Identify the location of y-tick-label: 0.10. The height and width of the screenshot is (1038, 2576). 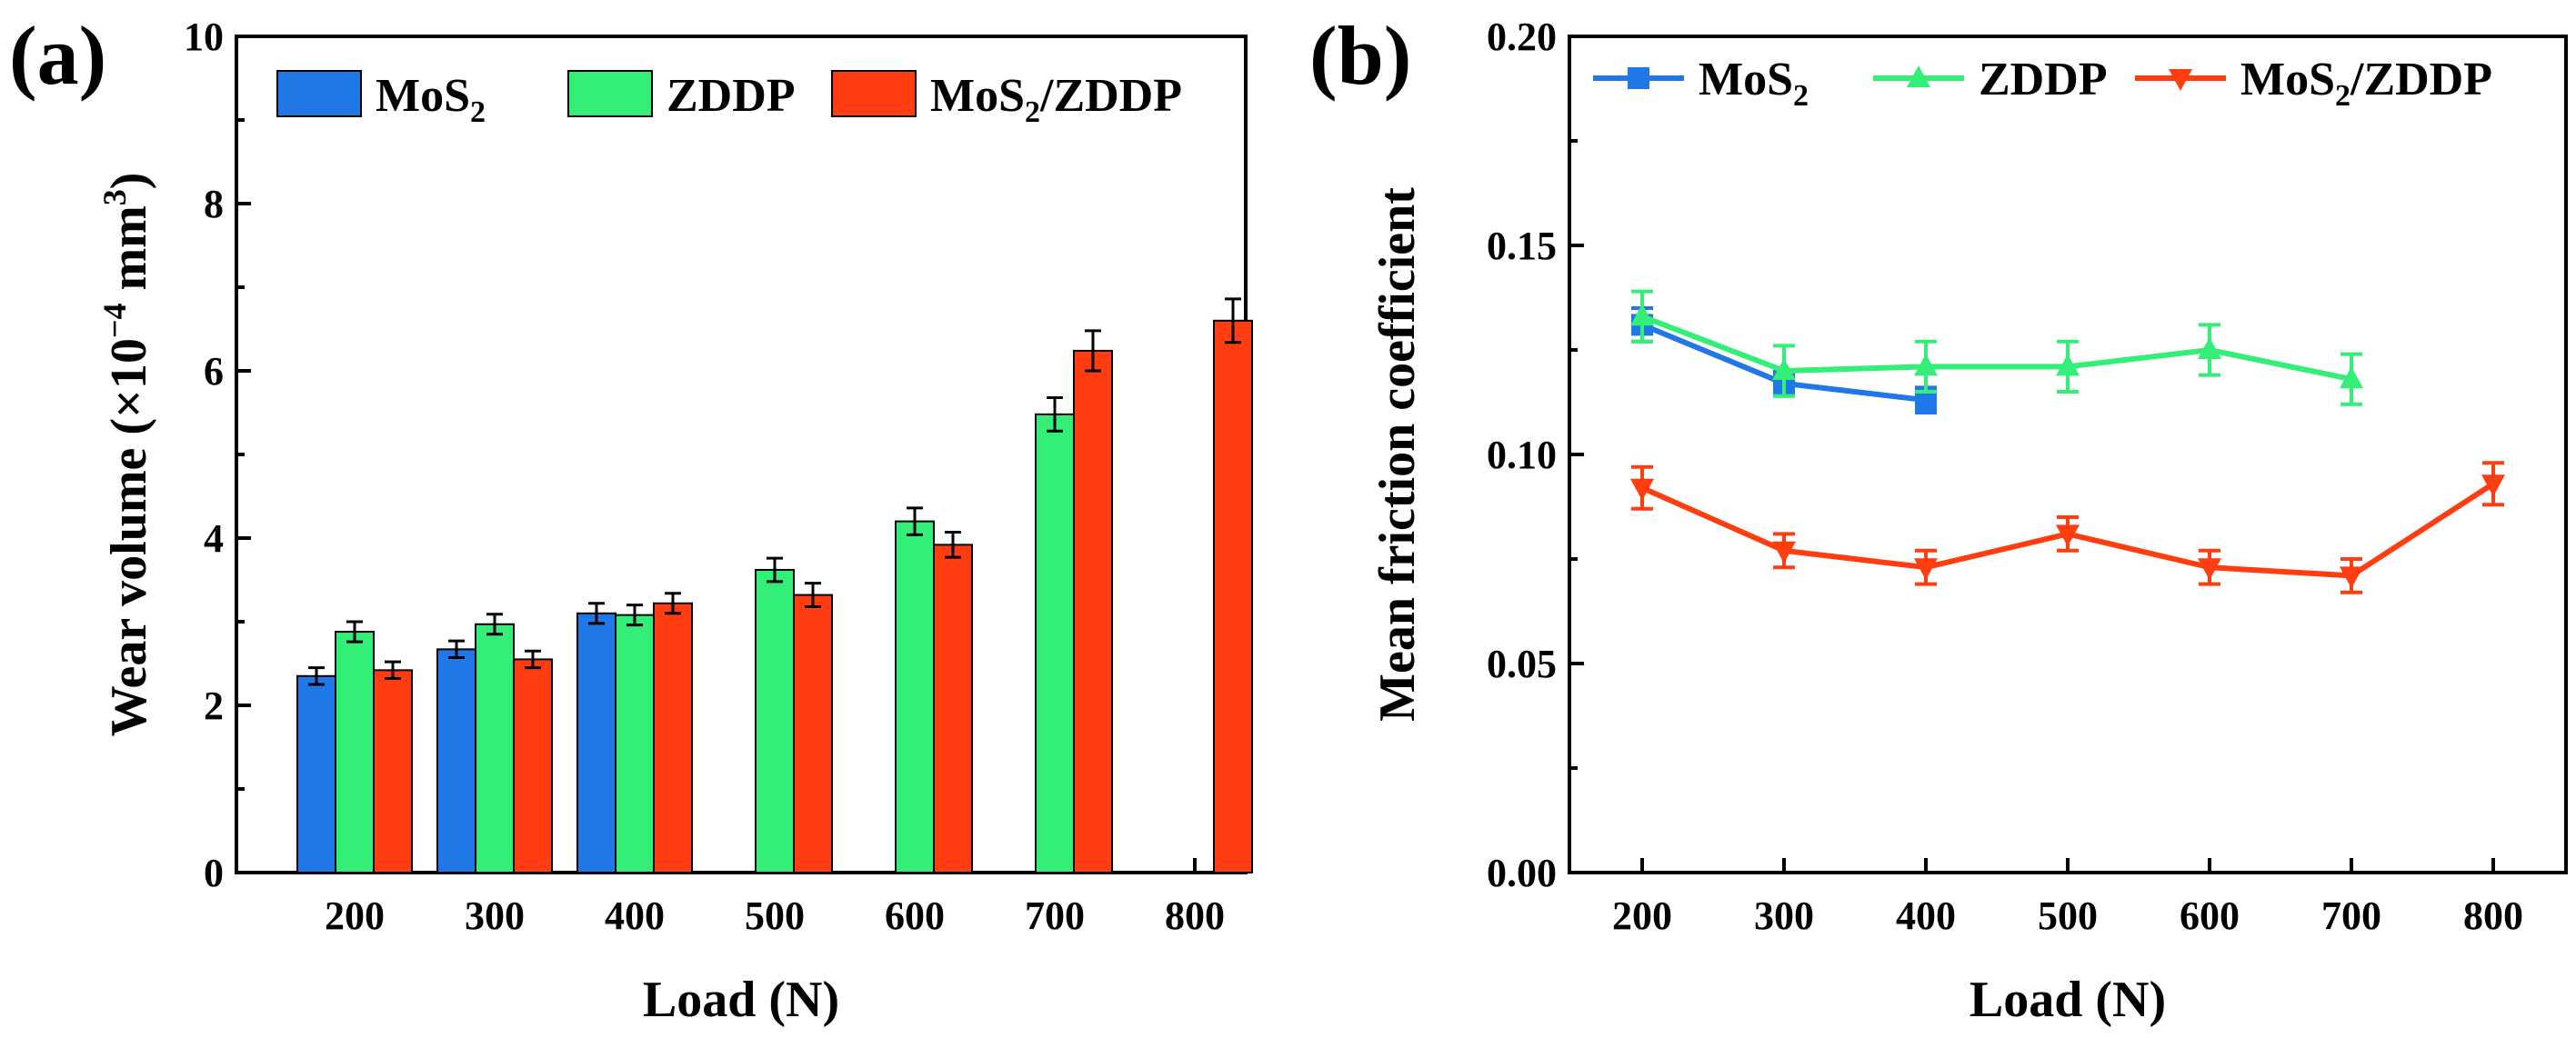
(1522, 455).